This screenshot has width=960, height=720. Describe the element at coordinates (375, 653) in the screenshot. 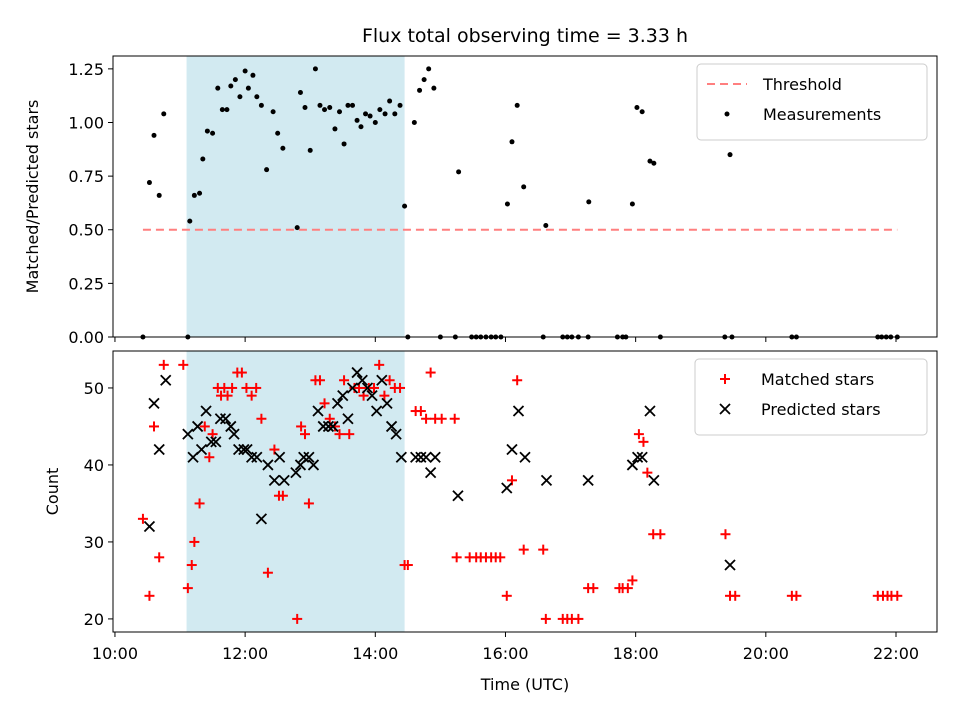

I see `x-tick-label: 14:00` at that location.